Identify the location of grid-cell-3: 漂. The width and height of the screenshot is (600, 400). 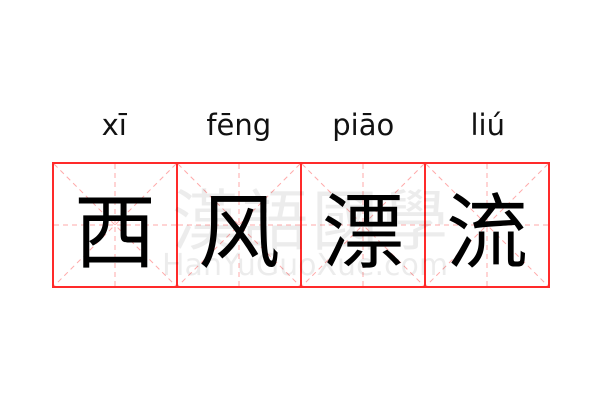
(364, 225).